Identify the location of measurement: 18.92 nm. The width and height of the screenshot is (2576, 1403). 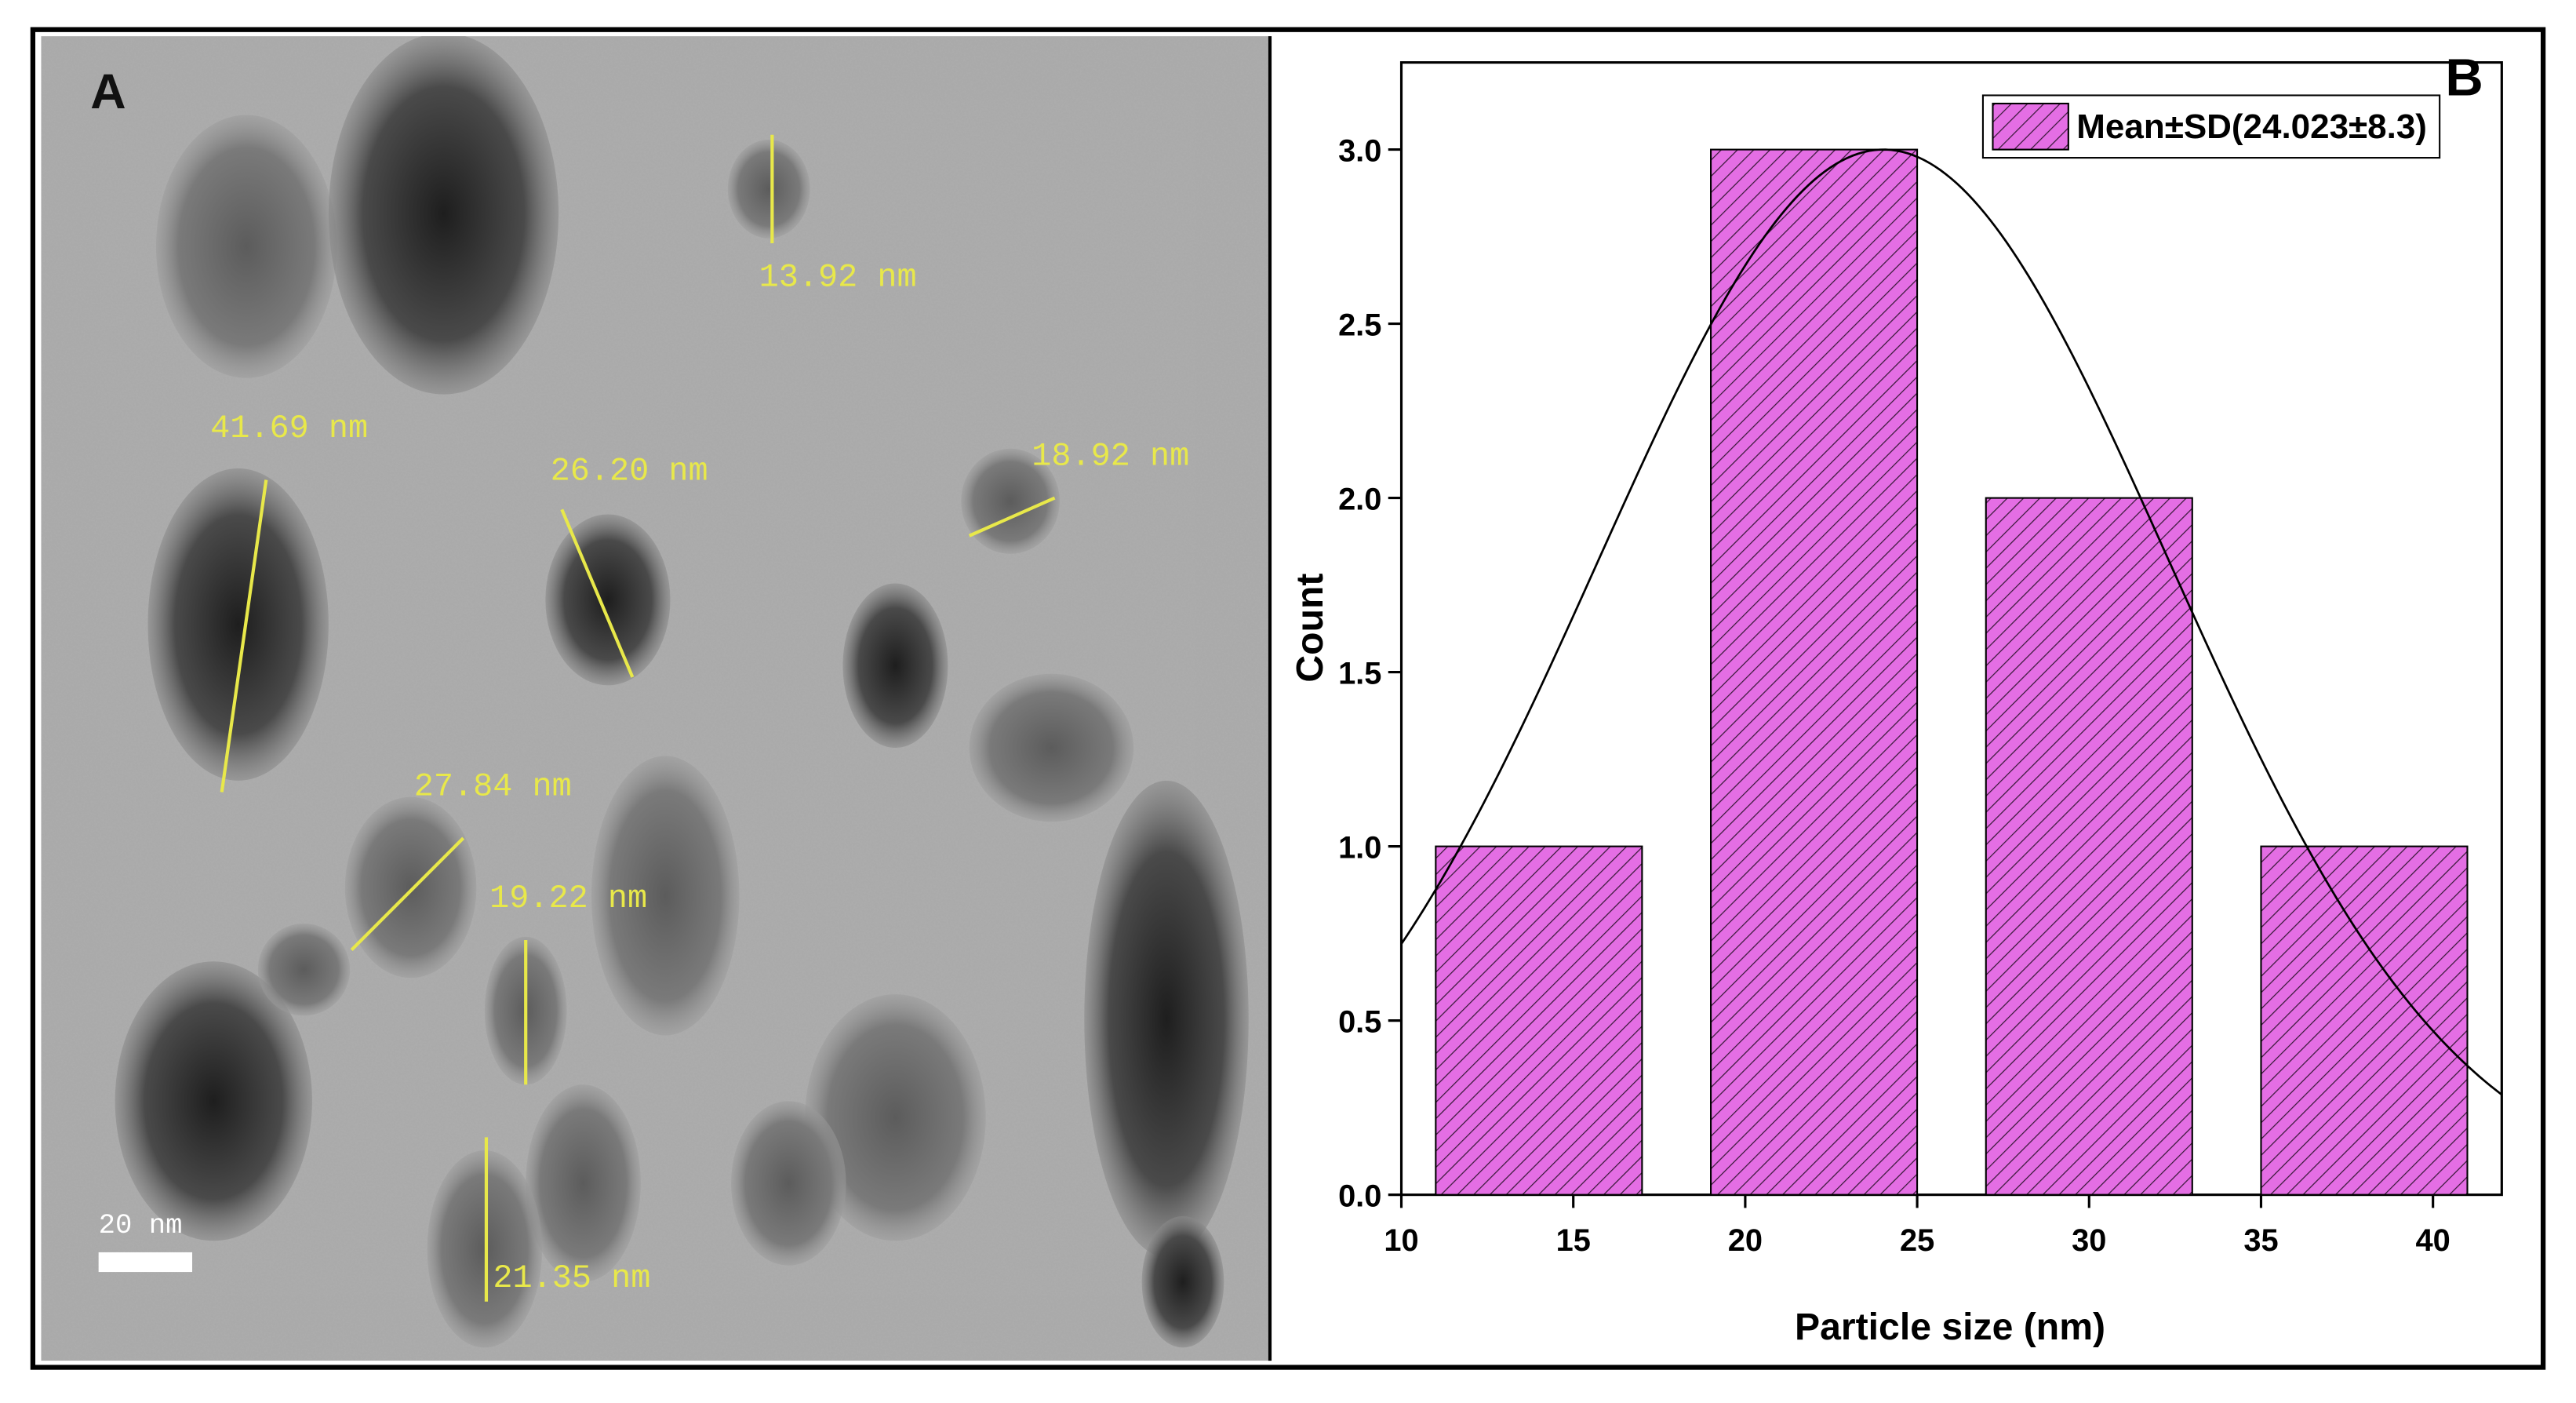
(1110, 457).